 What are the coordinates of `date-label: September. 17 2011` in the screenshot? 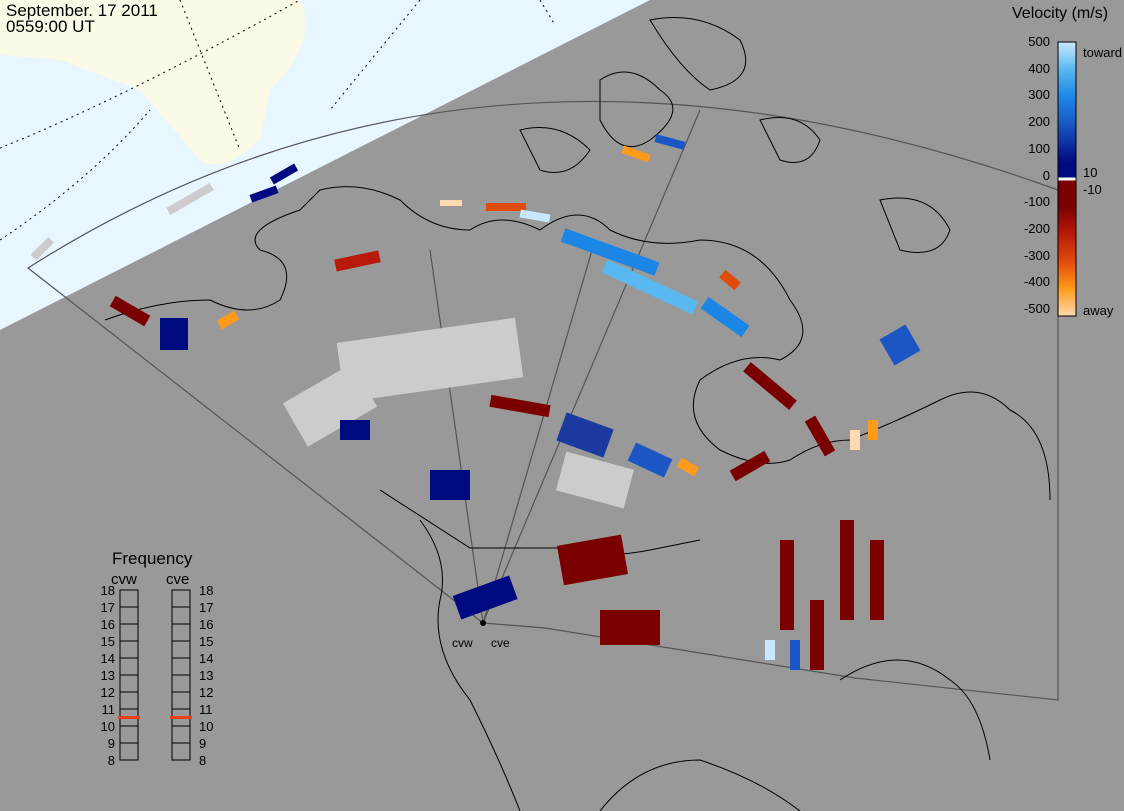 It's located at (82, 10).